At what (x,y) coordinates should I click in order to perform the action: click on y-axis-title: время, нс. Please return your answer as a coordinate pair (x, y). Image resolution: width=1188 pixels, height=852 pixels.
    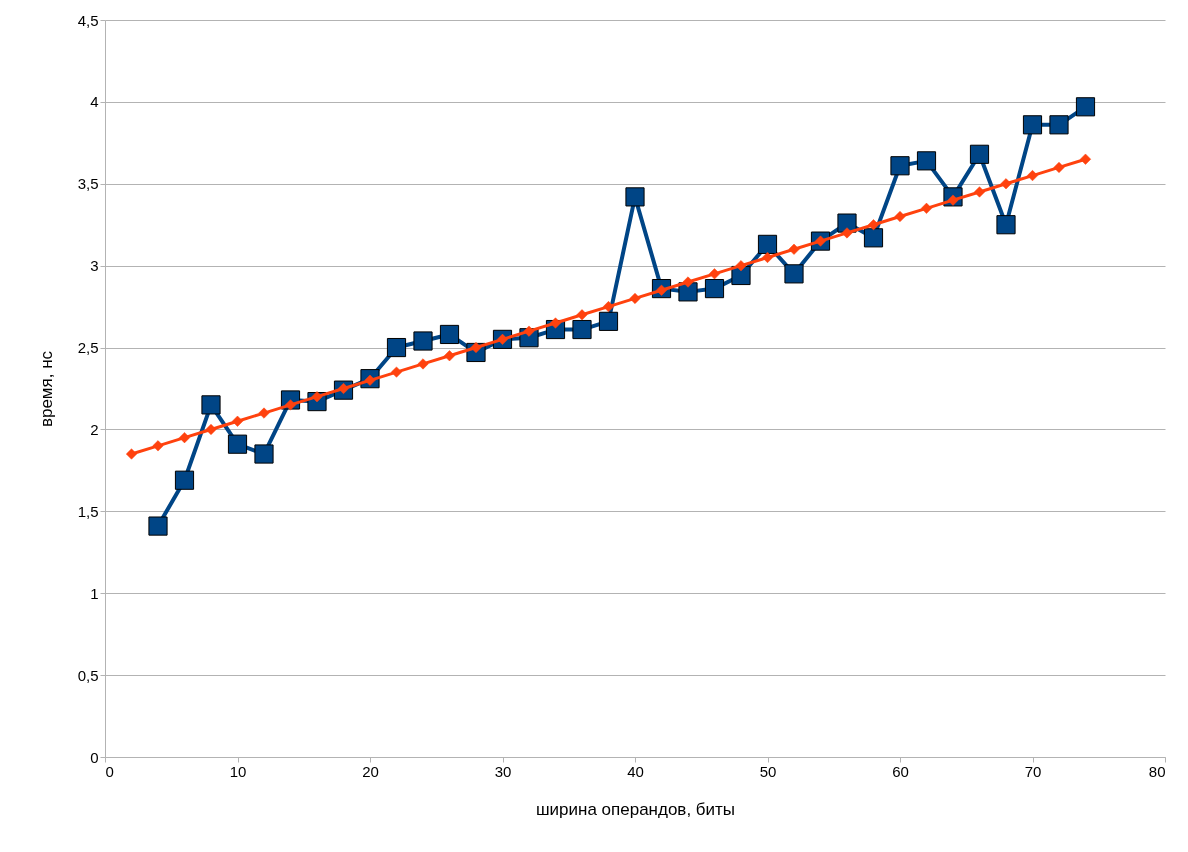
    Looking at the image, I should click on (46, 389).